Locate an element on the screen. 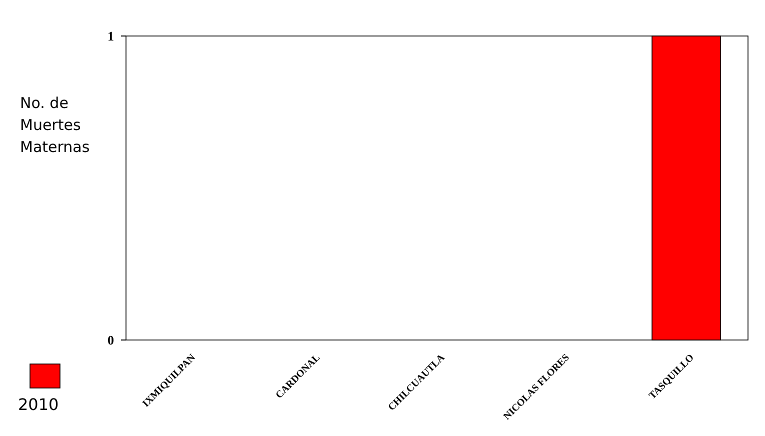 Image resolution: width=765 pixels, height=436 pixels. y-axis-title: No. de Muertes Maternas is located at coordinates (55, 125).